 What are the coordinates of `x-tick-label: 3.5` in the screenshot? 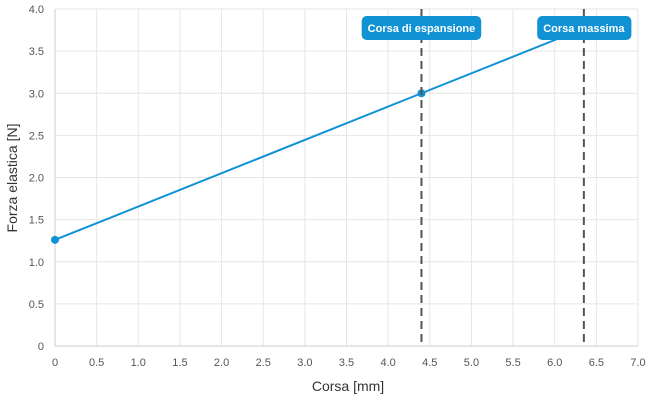 It's located at (346, 363).